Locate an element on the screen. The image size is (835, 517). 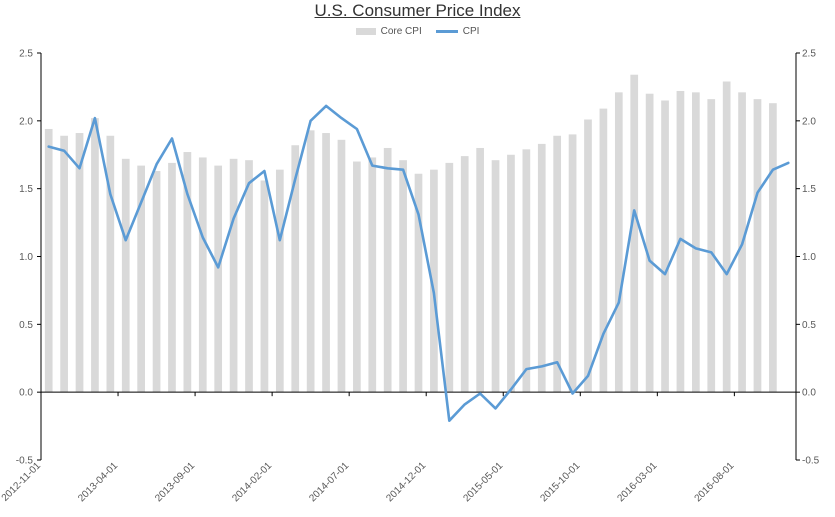
chart-title: U.S. Consumer Price Index is located at coordinates (417, 10).